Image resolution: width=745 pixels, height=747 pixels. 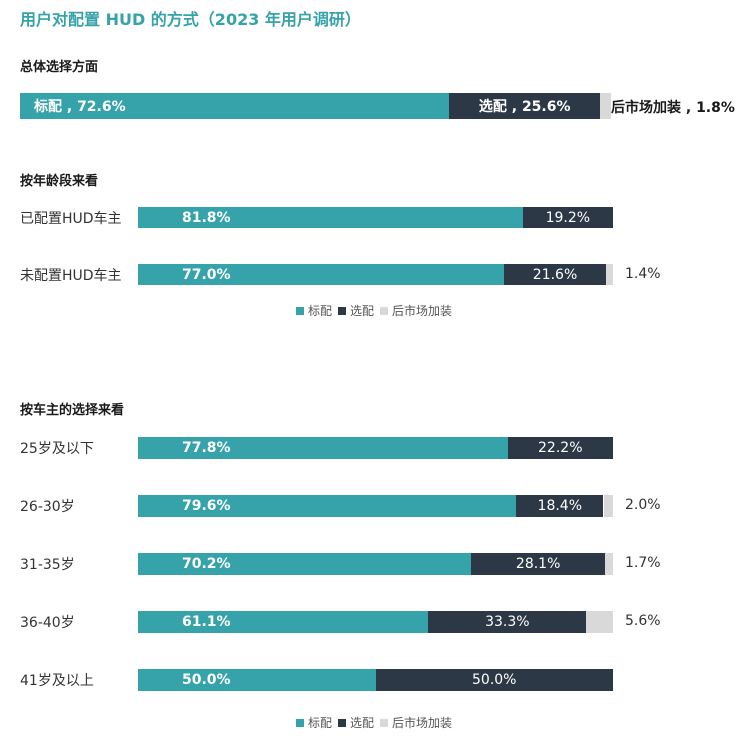 What do you see at coordinates (71, 275) in the screenshot?
I see `category-label: 未配置HUD车主` at bounding box center [71, 275].